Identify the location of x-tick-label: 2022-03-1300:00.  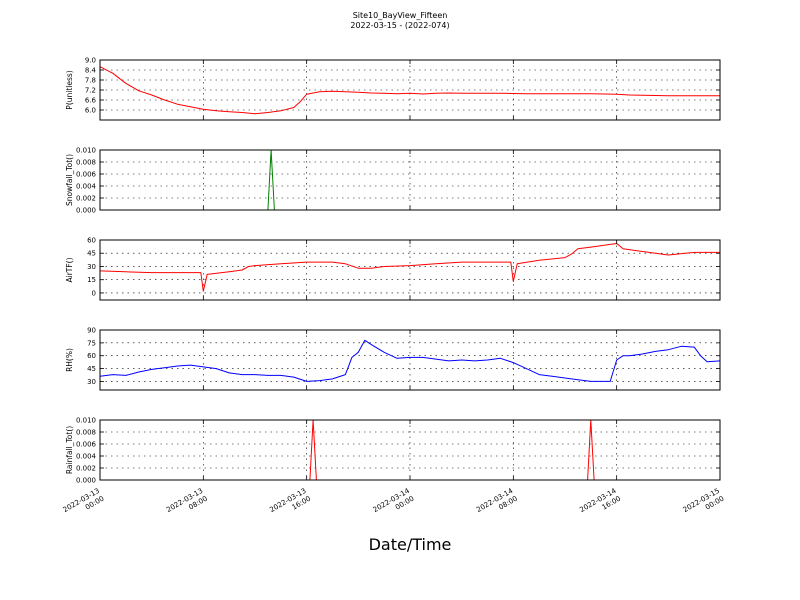
(84, 504).